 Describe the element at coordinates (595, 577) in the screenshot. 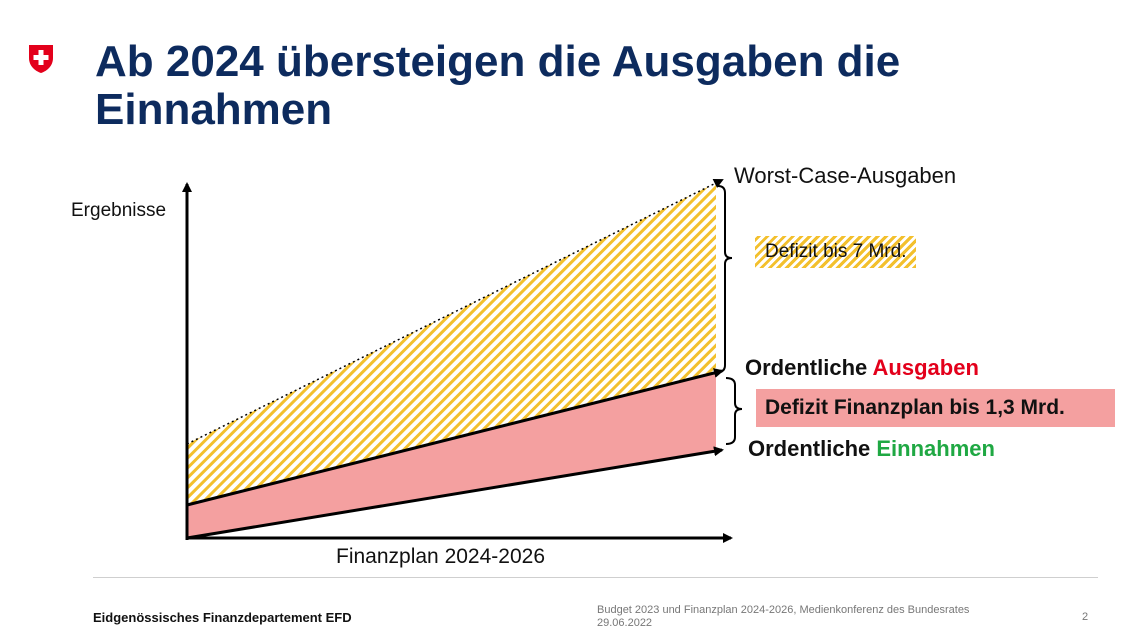

I see `footer-divider` at that location.